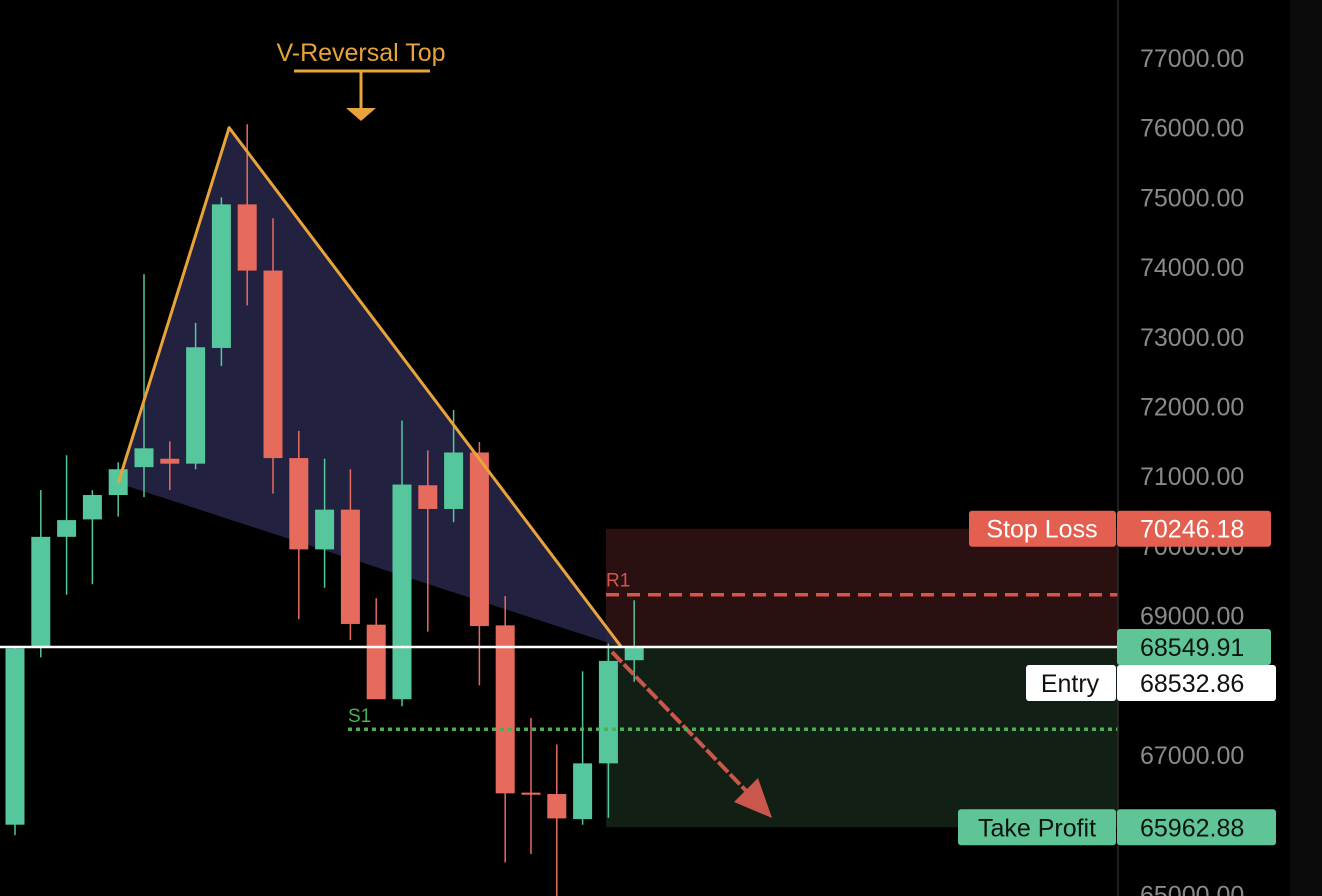 The height and width of the screenshot is (896, 1322). What do you see at coordinates (683, 725) in the screenshot?
I see `projection-arrow-line` at bounding box center [683, 725].